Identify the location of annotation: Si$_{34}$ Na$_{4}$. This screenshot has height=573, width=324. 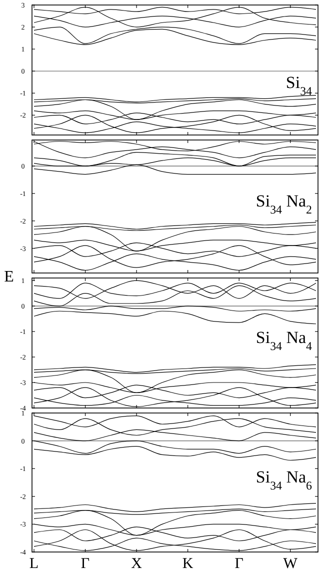
(284, 340).